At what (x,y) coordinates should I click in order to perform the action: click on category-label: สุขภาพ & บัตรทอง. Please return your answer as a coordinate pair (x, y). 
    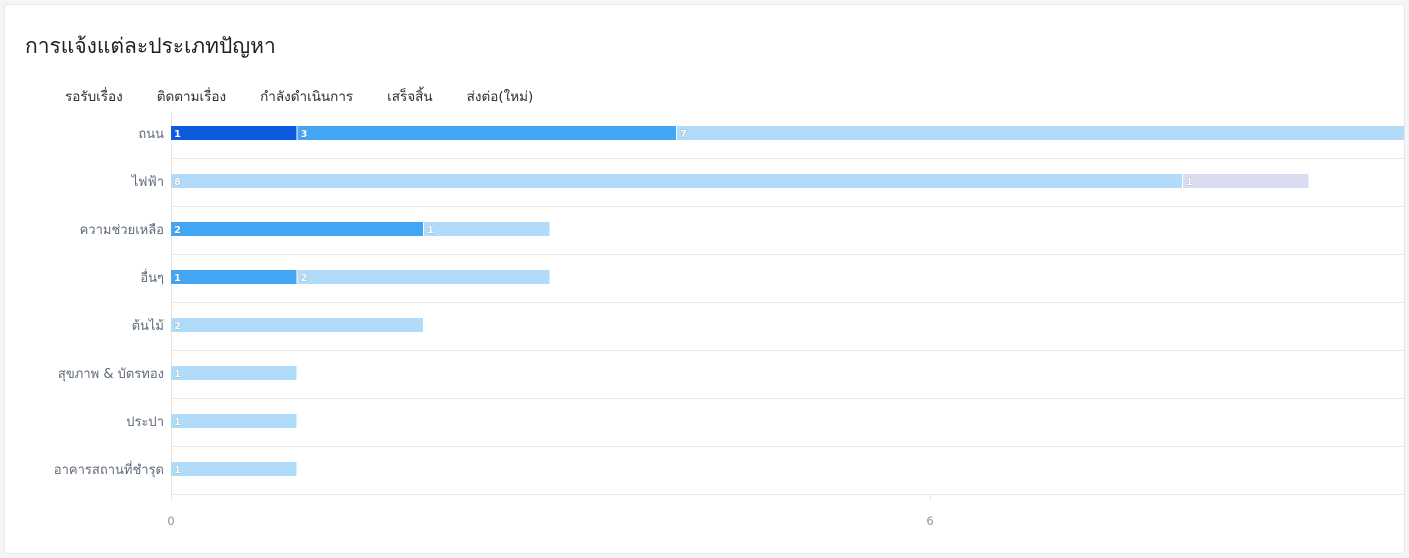
    Looking at the image, I should click on (111, 374).